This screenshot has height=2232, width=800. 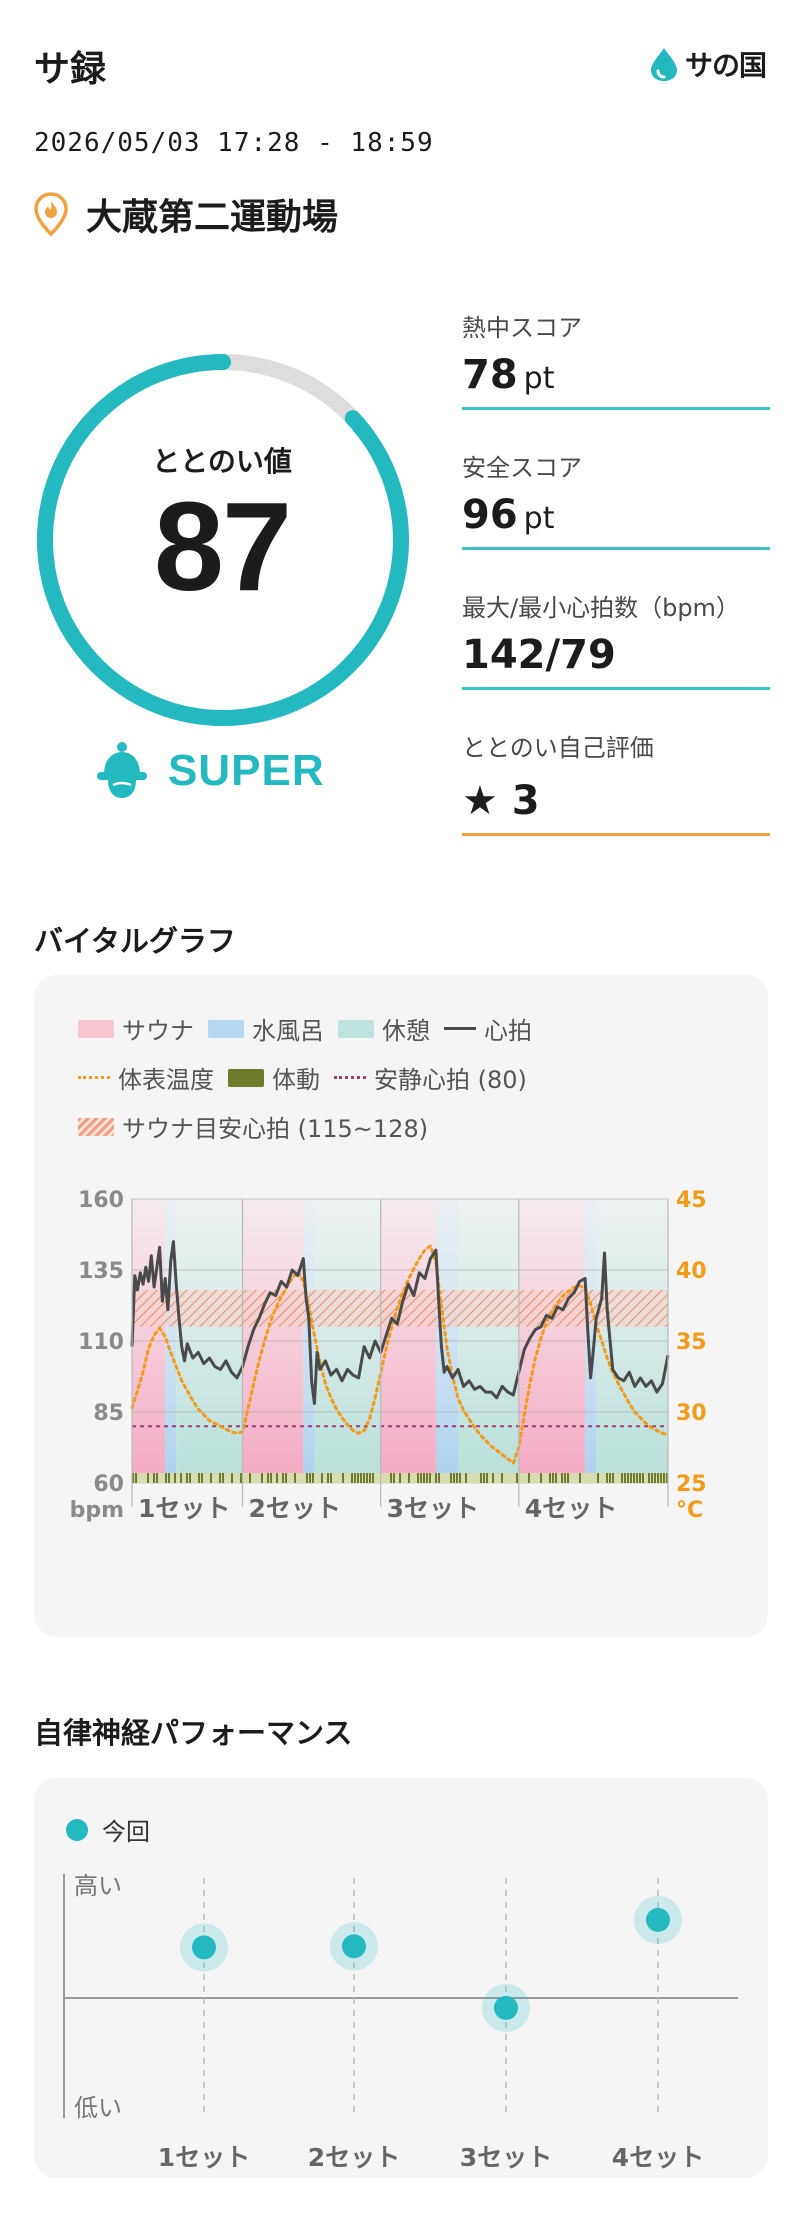 What do you see at coordinates (663, 64) in the screenshot?
I see `water-drop-icon` at bounding box center [663, 64].